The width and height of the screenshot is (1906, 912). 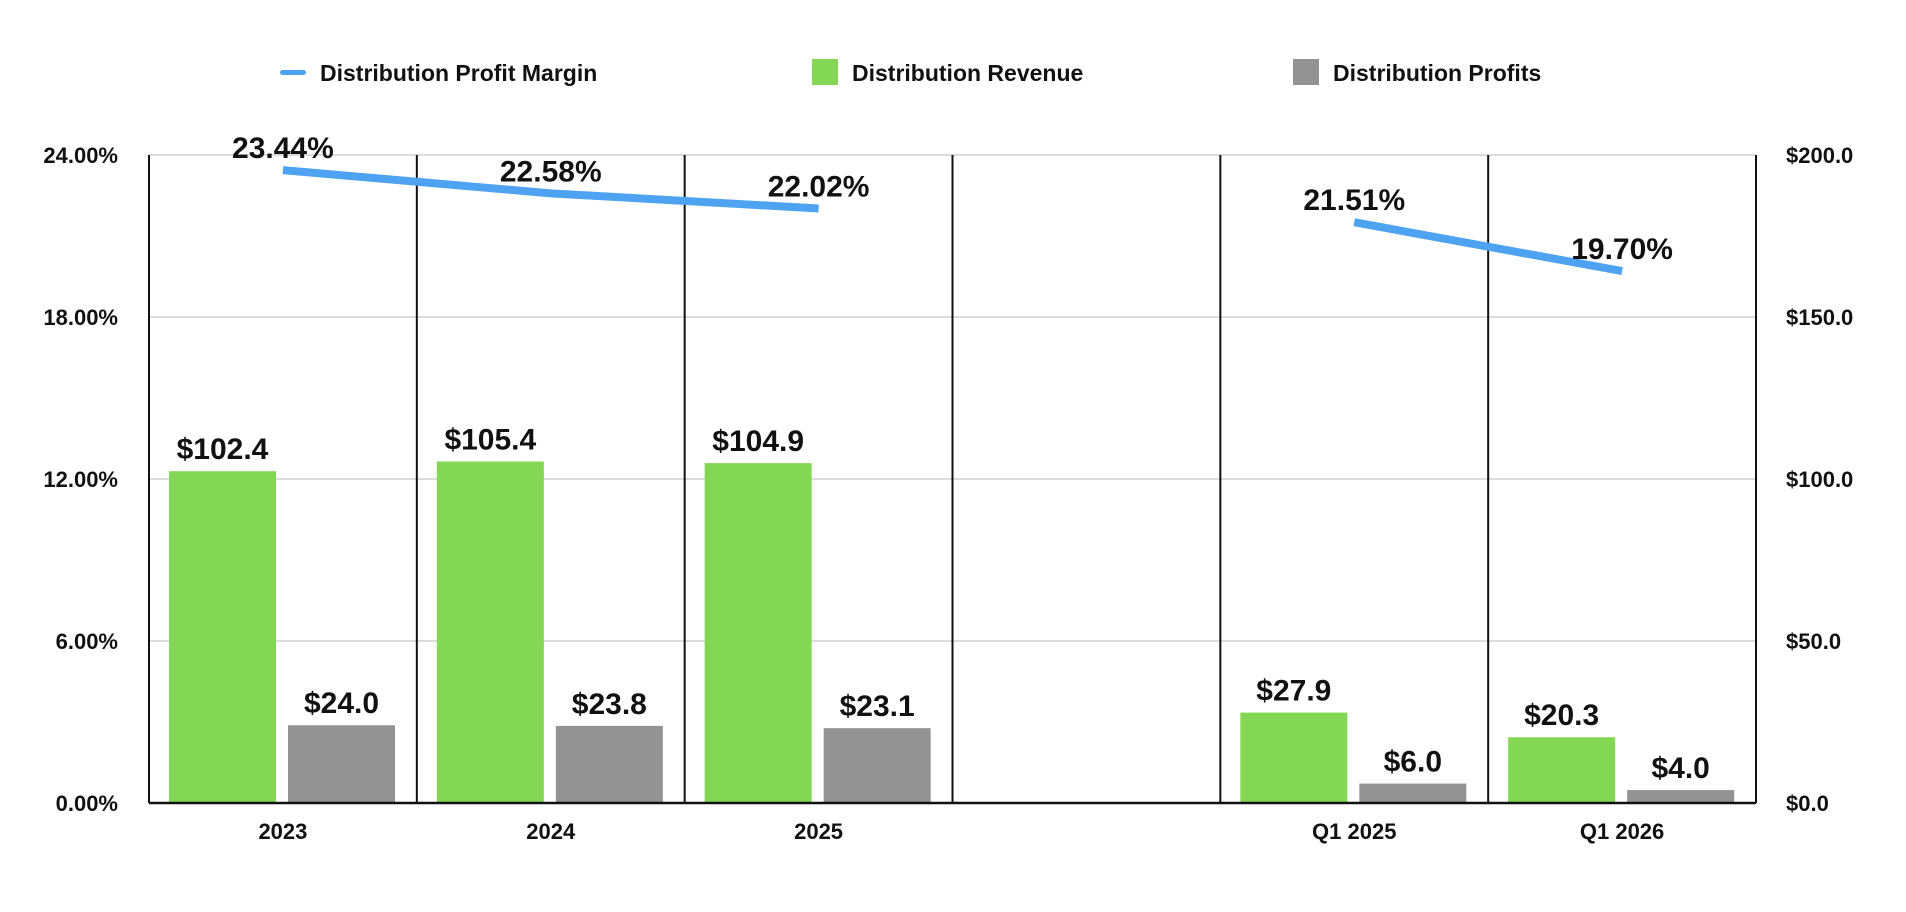 I want to click on margin-value-label: 23.44%, so click(x=283, y=148).